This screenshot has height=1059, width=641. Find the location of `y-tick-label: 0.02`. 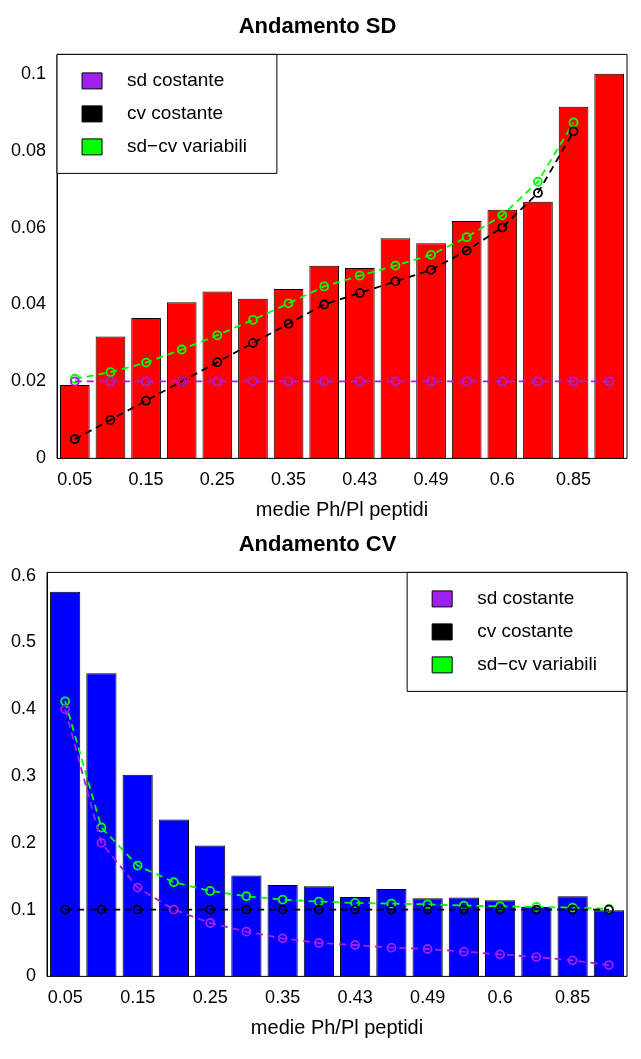

y-tick-label: 0.02 is located at coordinates (28, 380).